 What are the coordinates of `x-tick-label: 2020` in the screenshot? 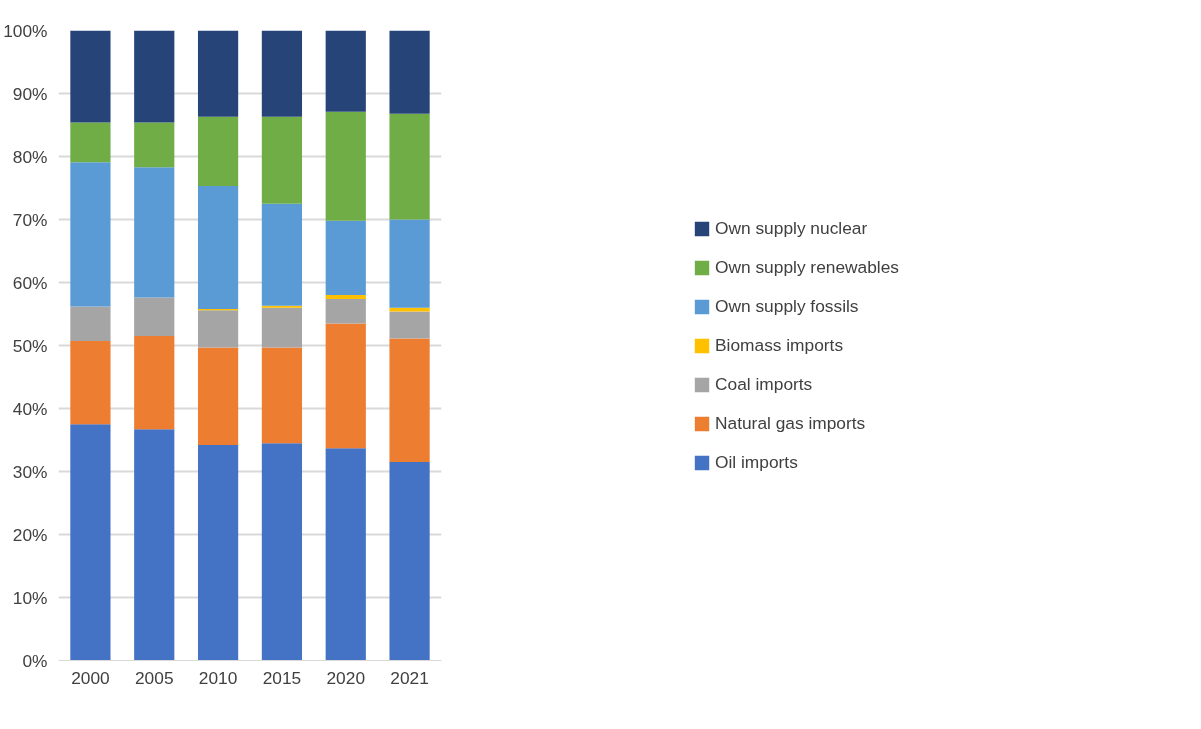 It's located at (346, 677).